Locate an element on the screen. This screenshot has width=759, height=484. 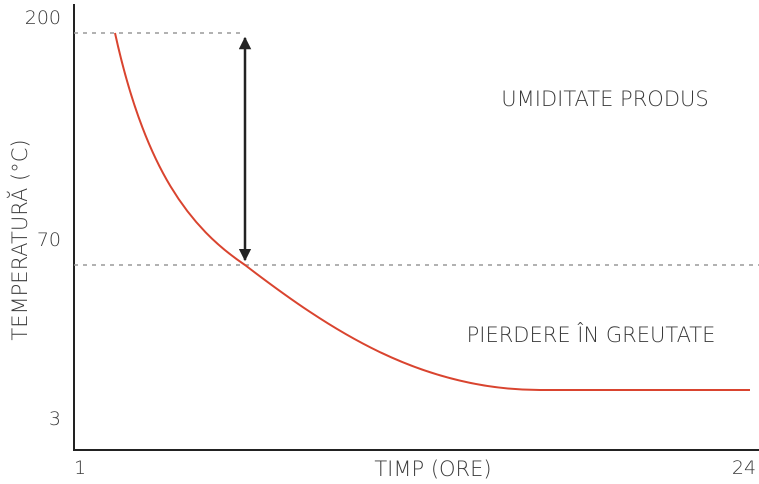
x-mark: 1 is located at coordinates (80, 468).